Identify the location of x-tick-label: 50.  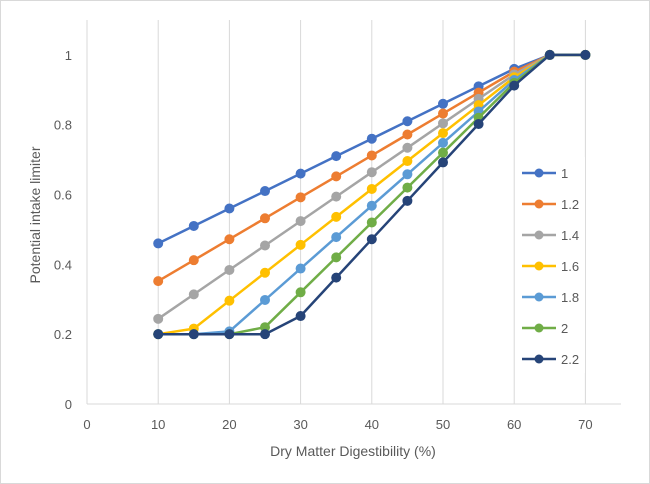
(443, 424).